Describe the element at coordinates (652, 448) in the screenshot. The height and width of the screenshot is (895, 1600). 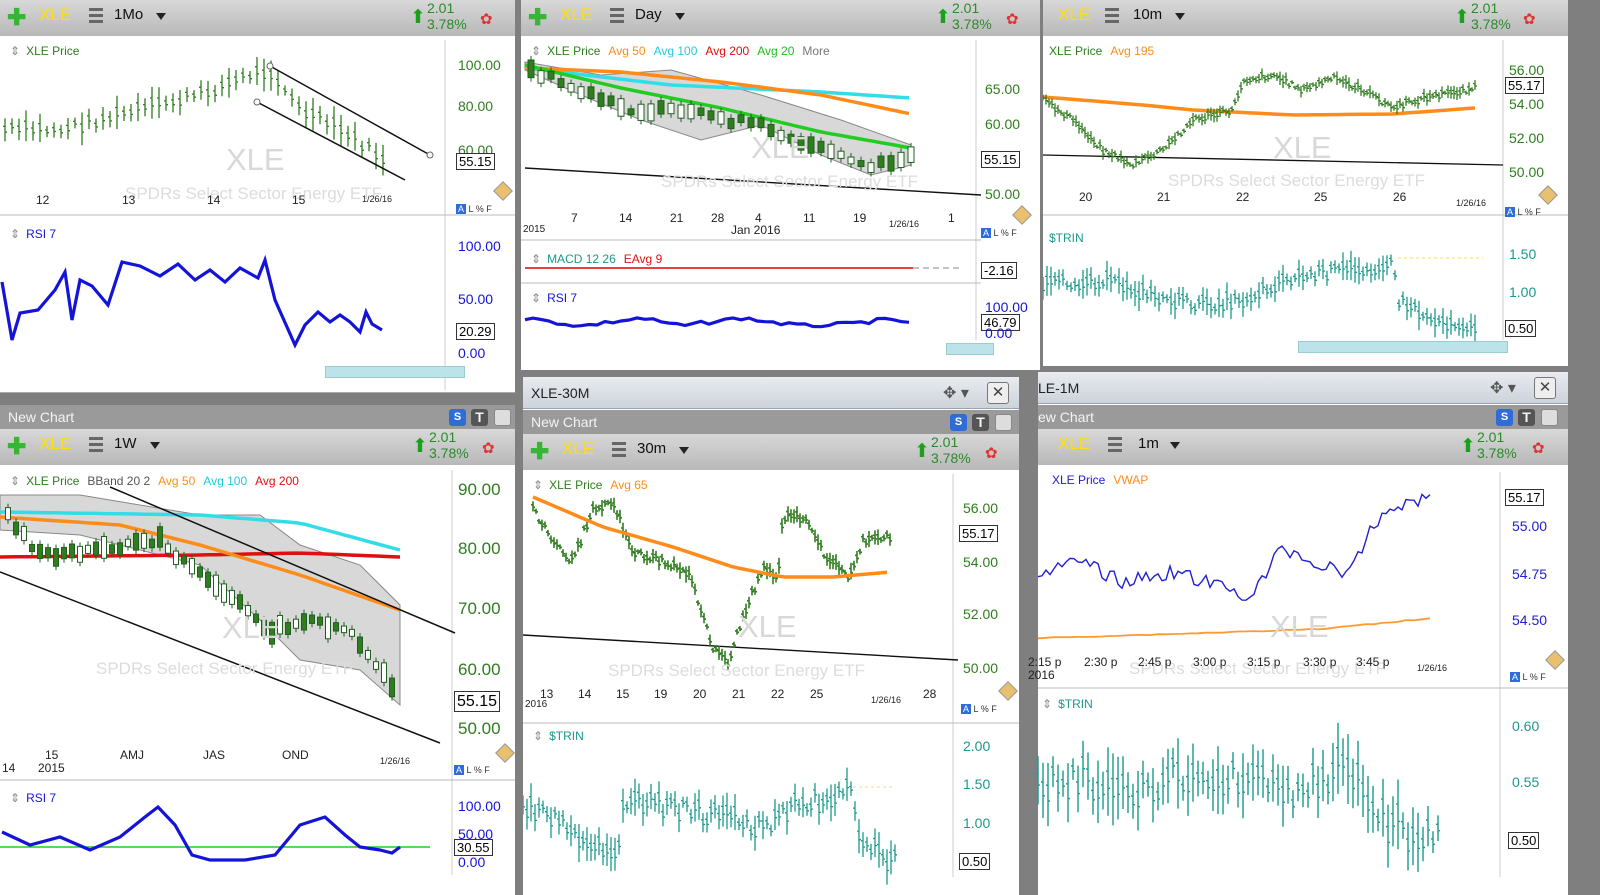
I see `interval-select: 30m` at that location.